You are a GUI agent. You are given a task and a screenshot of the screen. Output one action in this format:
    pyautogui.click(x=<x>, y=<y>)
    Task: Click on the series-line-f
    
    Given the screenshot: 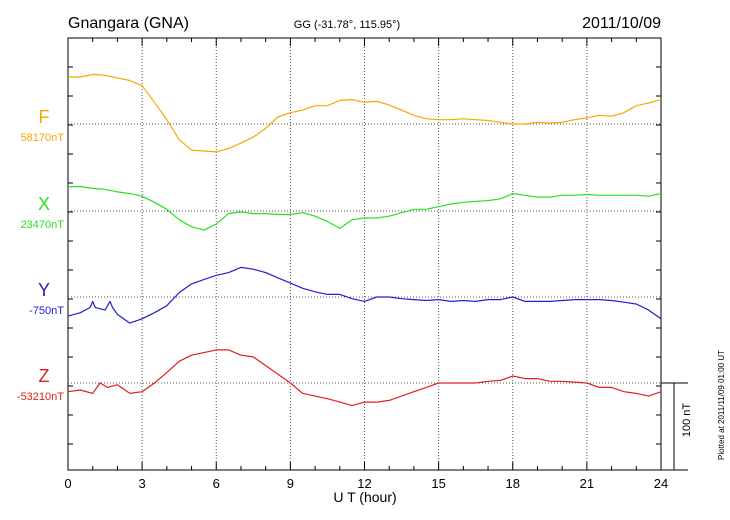 What is the action you would take?
    pyautogui.click(x=365, y=113)
    